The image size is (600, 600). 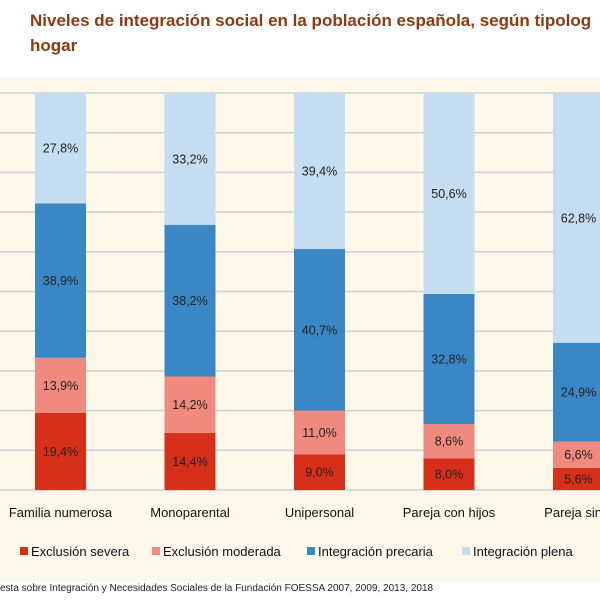 I want to click on data-label: 40,7%, so click(x=319, y=330).